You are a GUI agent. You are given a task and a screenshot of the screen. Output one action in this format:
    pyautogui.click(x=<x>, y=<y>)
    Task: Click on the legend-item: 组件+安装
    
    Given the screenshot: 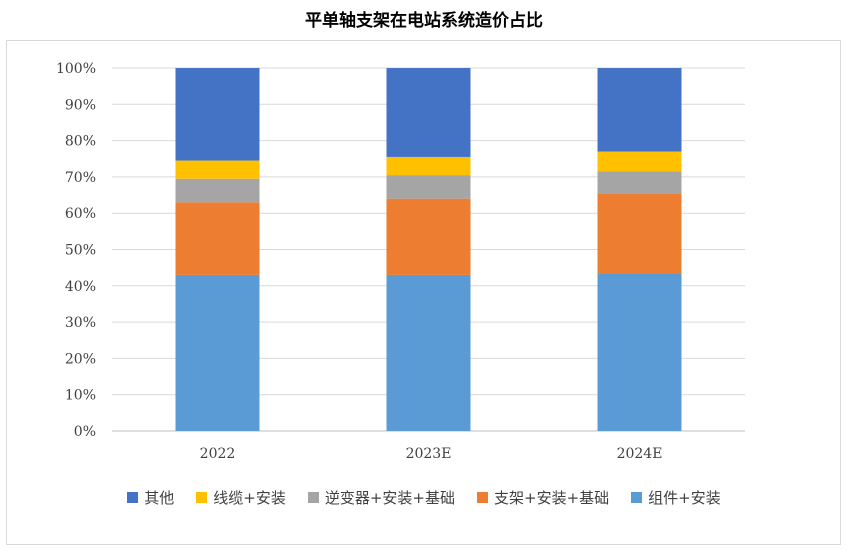 What is the action you would take?
    pyautogui.click(x=676, y=497)
    